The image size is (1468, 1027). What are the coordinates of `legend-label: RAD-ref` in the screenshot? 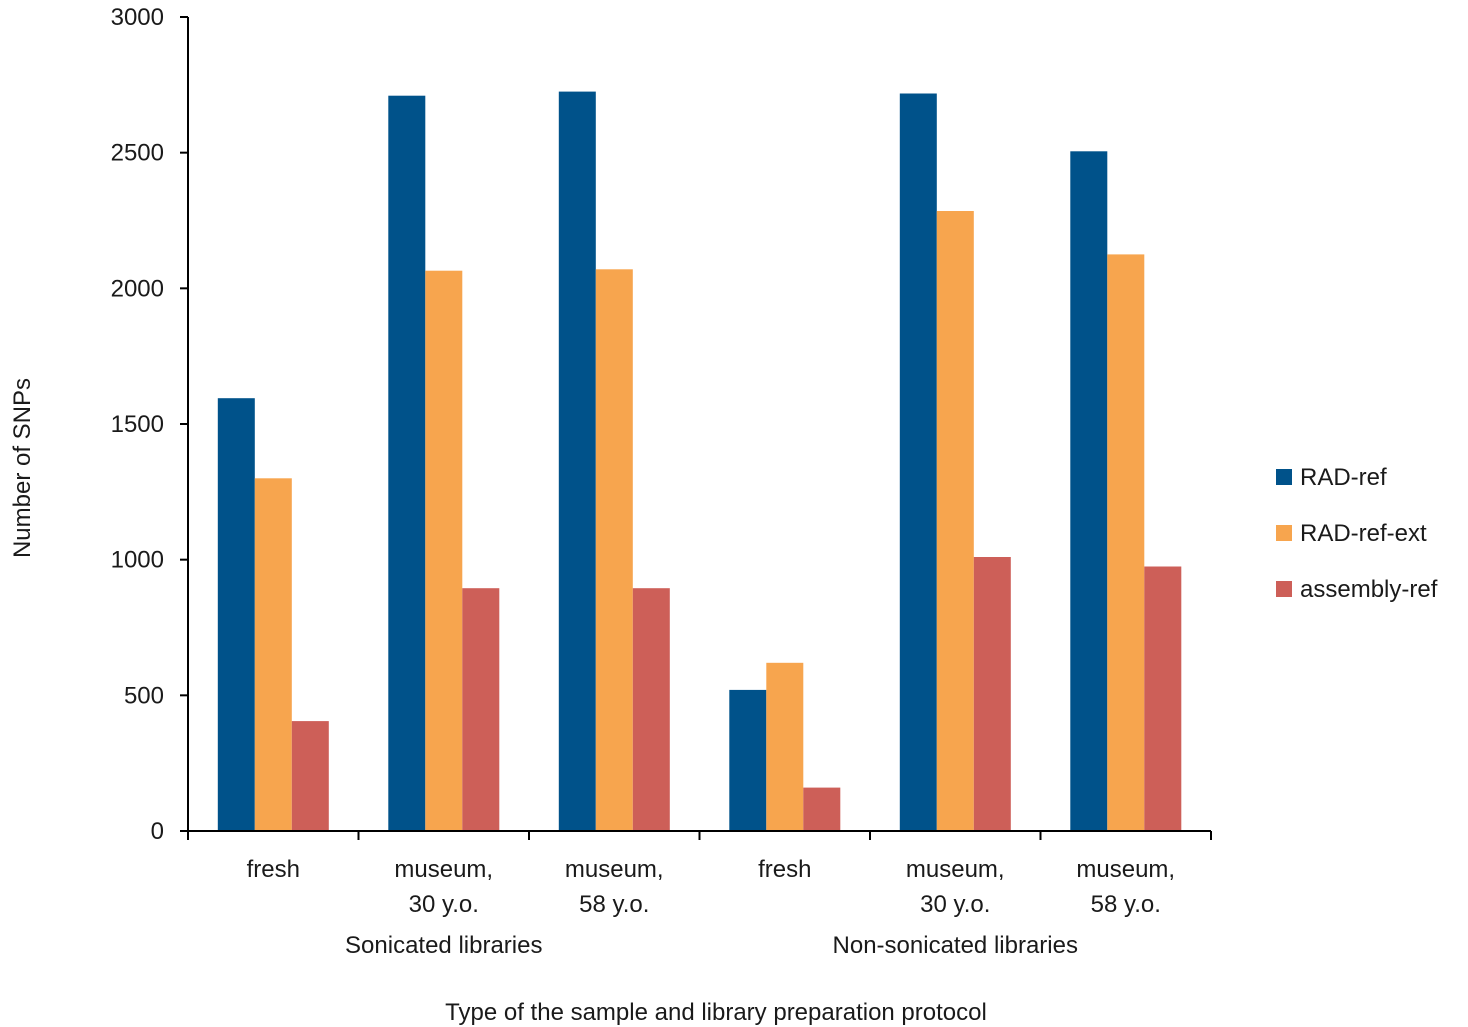 It's located at (1343, 477).